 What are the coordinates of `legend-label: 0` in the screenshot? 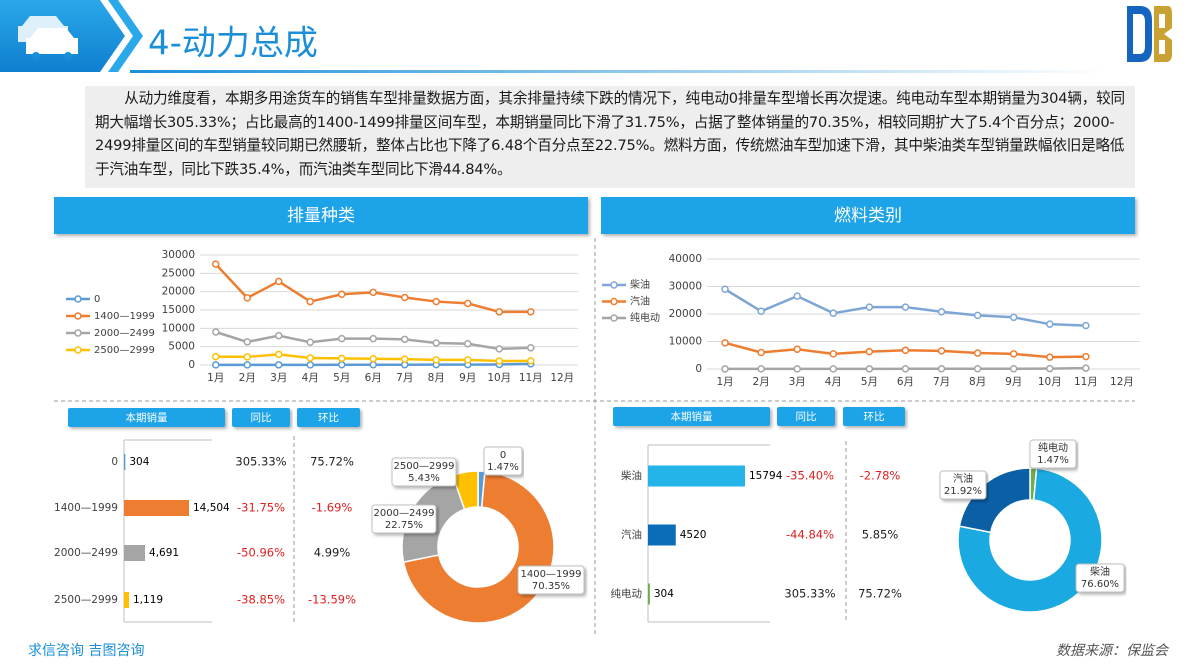 It's located at (97, 299).